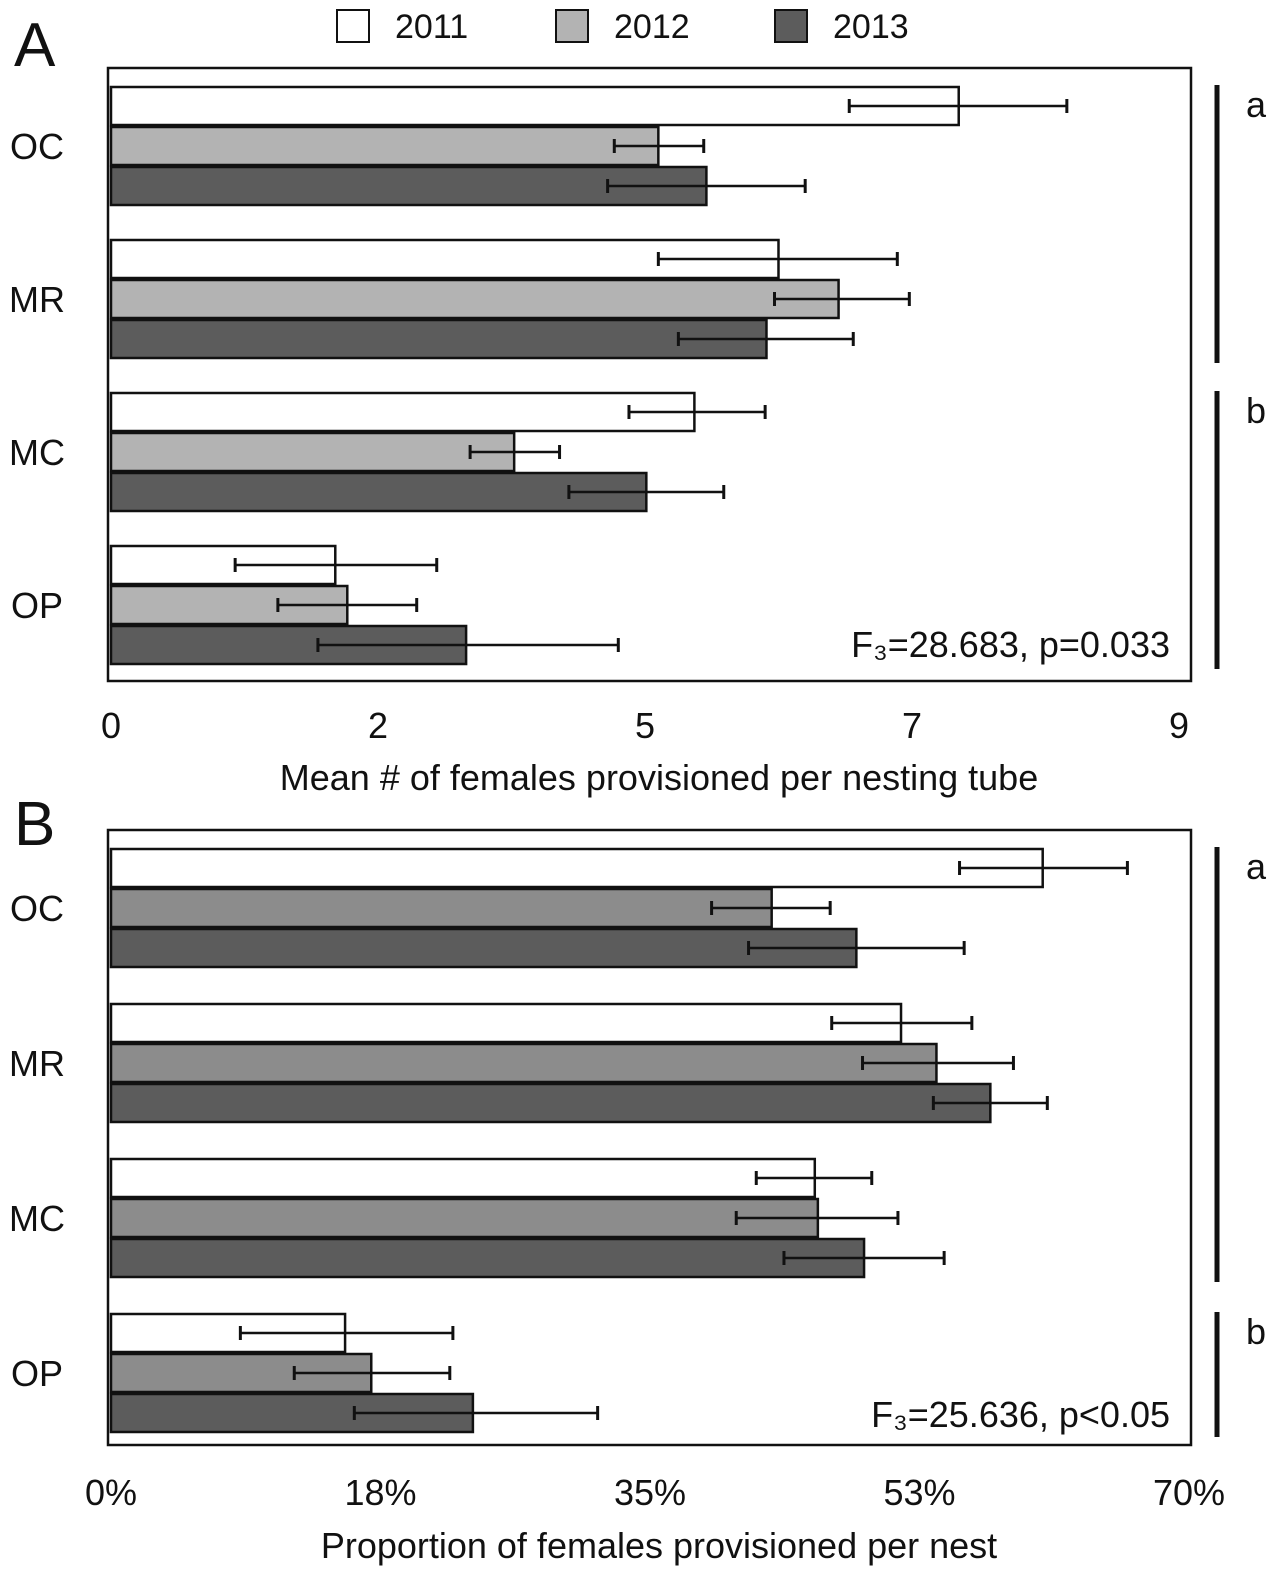 Image resolution: width=1277 pixels, height=1570 pixels. What do you see at coordinates (645, 725) in the screenshot?
I see `x-tick-label: 5` at bounding box center [645, 725].